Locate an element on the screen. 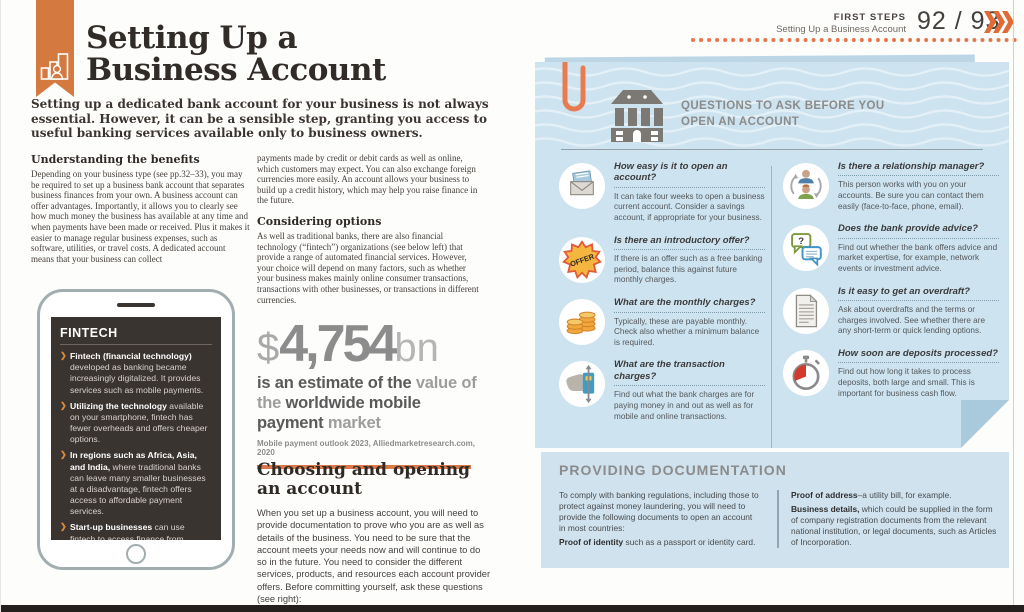 The height and width of the screenshot is (612, 1024). people-exchange-icon is located at coordinates (806, 186).